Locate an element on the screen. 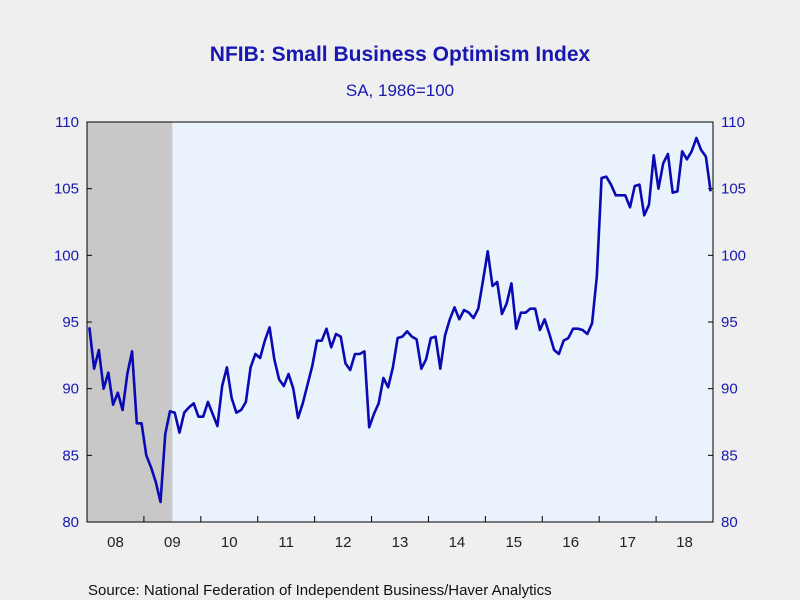 The width and height of the screenshot is (800, 600). ytick-label-left: 110 is located at coordinates (67, 122).